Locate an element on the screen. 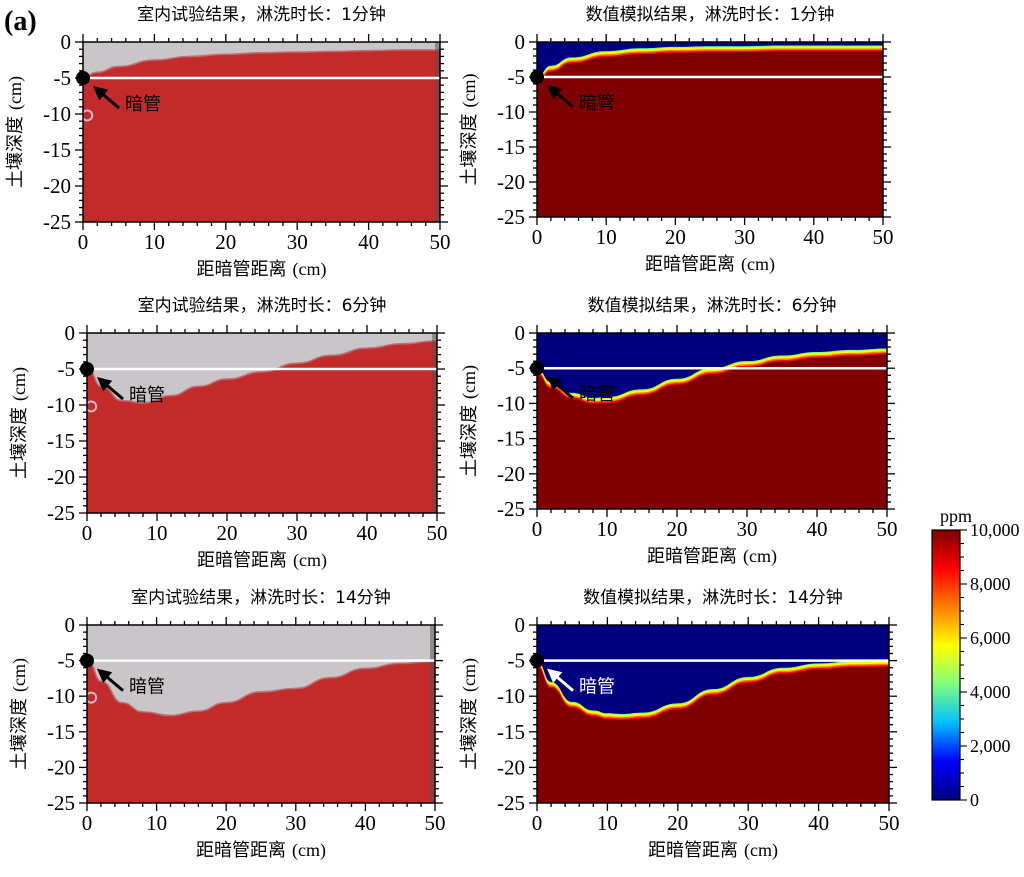 This screenshot has height=877, width=1024. colorbar-tick-label: 10,000 is located at coordinates (995, 530).